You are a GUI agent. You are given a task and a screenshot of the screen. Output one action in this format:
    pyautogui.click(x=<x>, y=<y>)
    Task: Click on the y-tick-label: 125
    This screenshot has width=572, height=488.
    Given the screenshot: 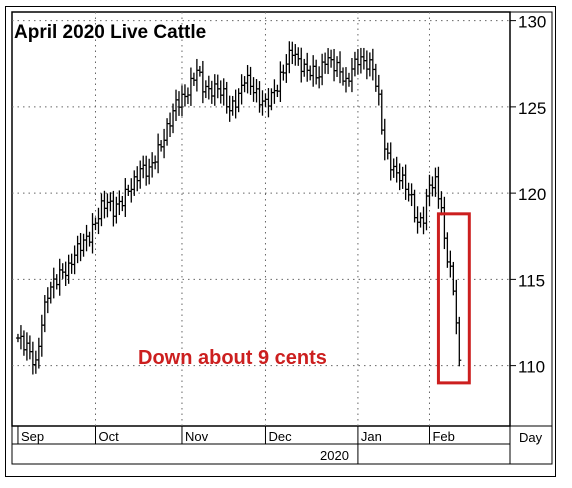 What is the action you would take?
    pyautogui.click(x=532, y=108)
    